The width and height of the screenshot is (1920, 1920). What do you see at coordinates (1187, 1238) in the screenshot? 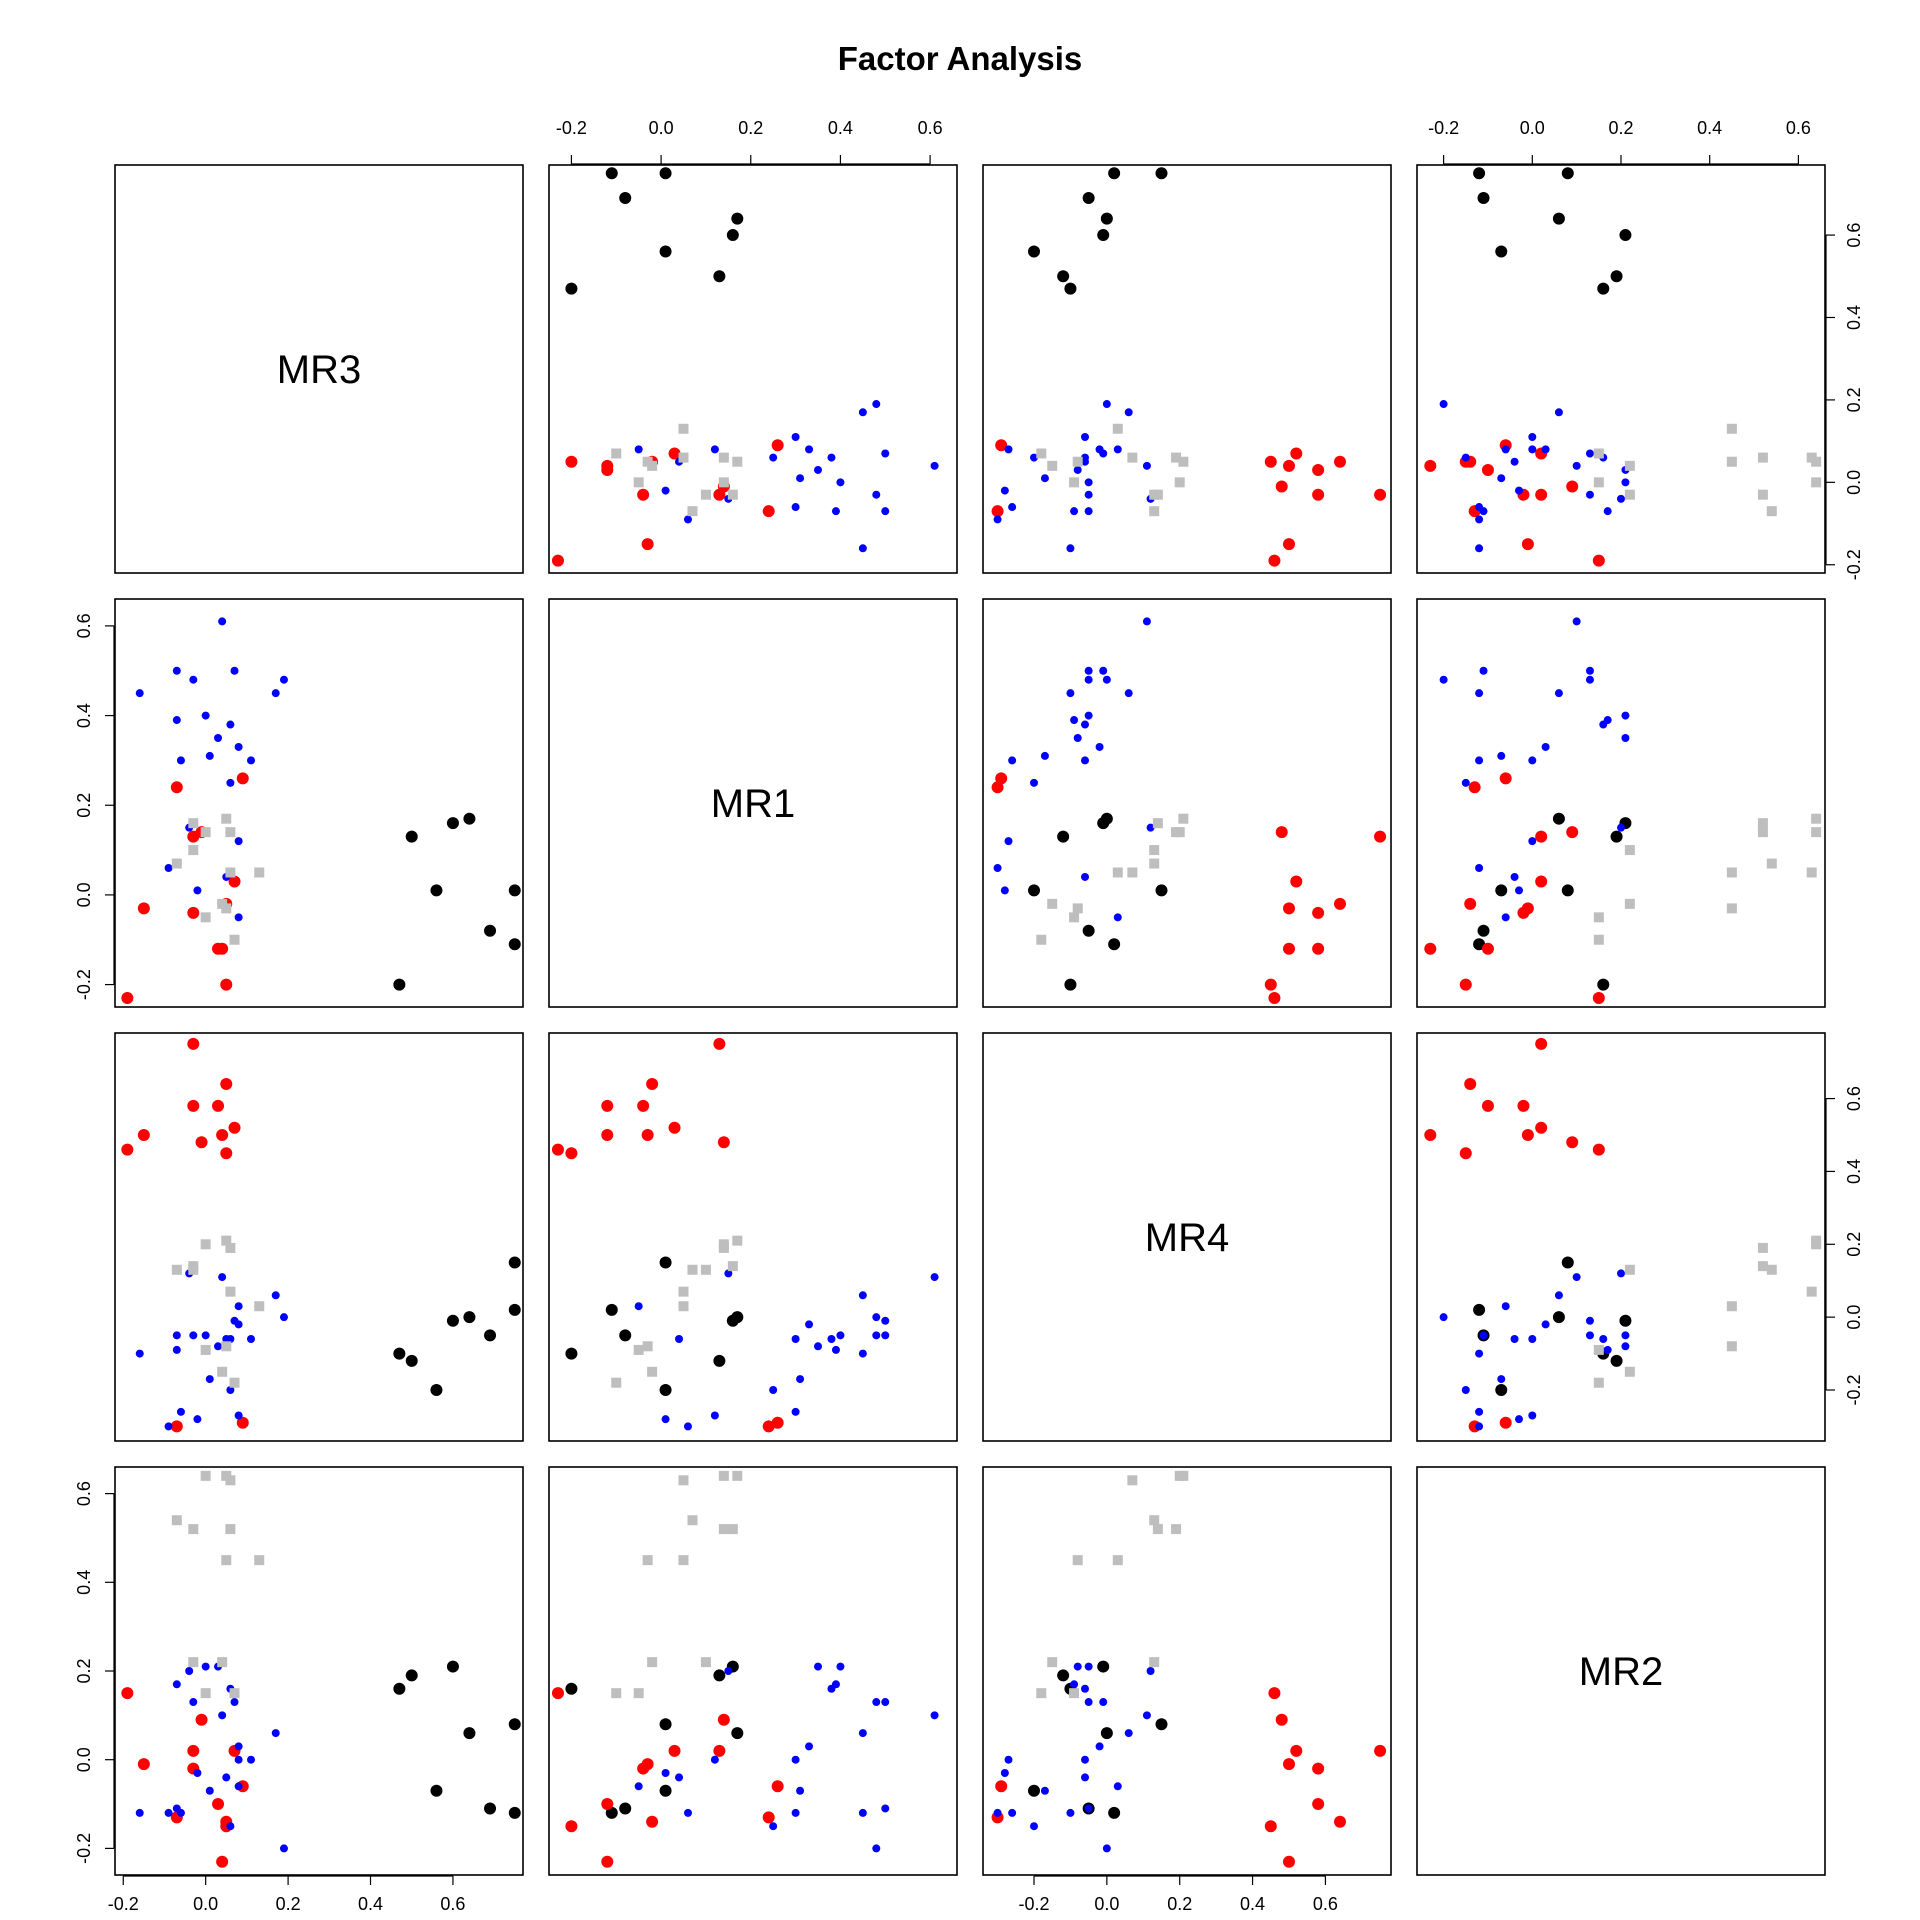
I see `diagonal-label: MR4` at bounding box center [1187, 1238].